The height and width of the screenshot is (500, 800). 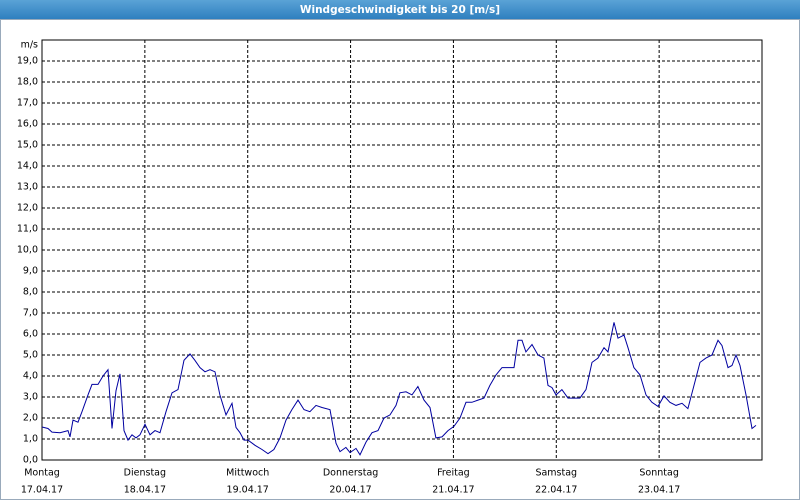 I want to click on y-tick-label: 11,0, so click(x=27, y=229).